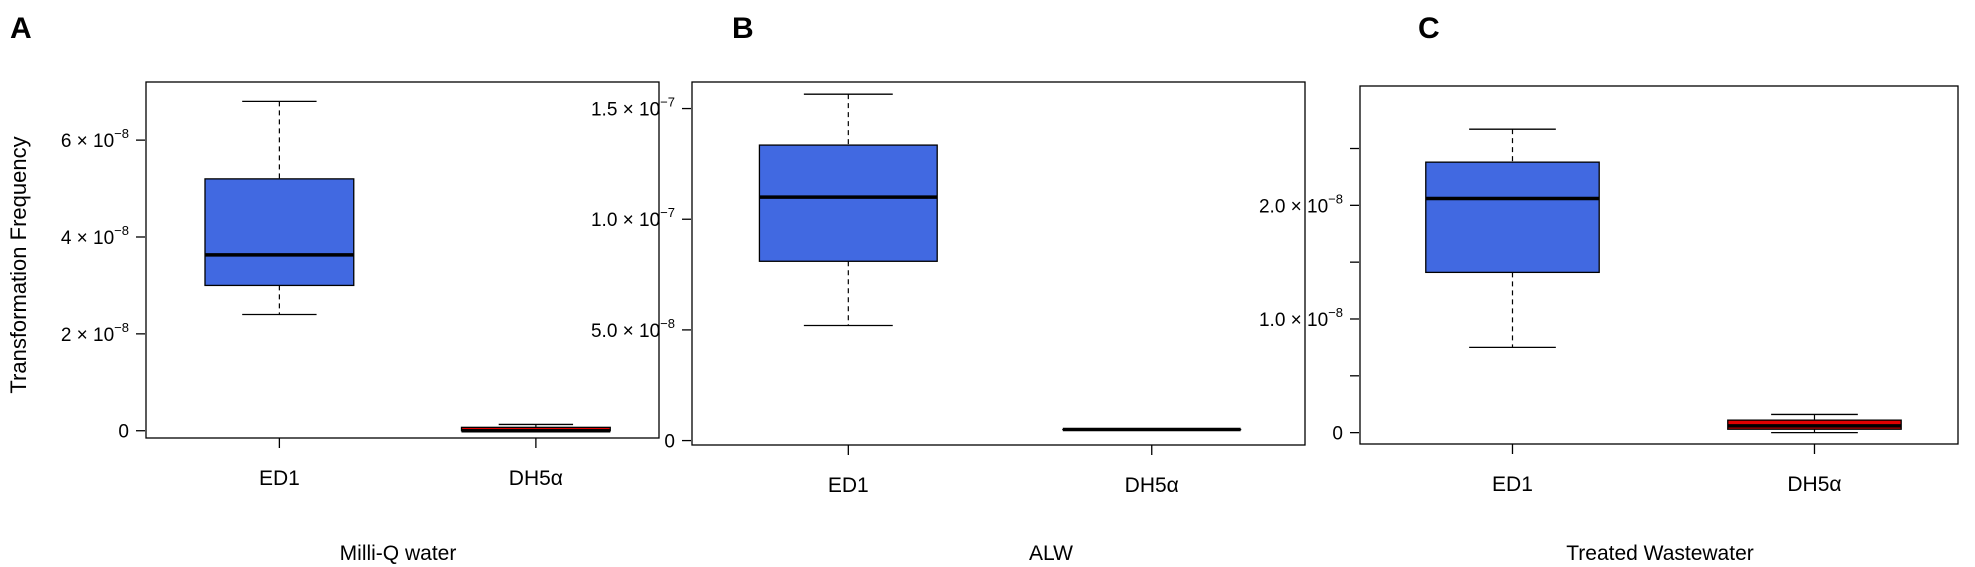 Image resolution: width=1975 pixels, height=567 pixels. Describe the element at coordinates (743, 28) in the screenshot. I see `panel-letter: B` at that location.